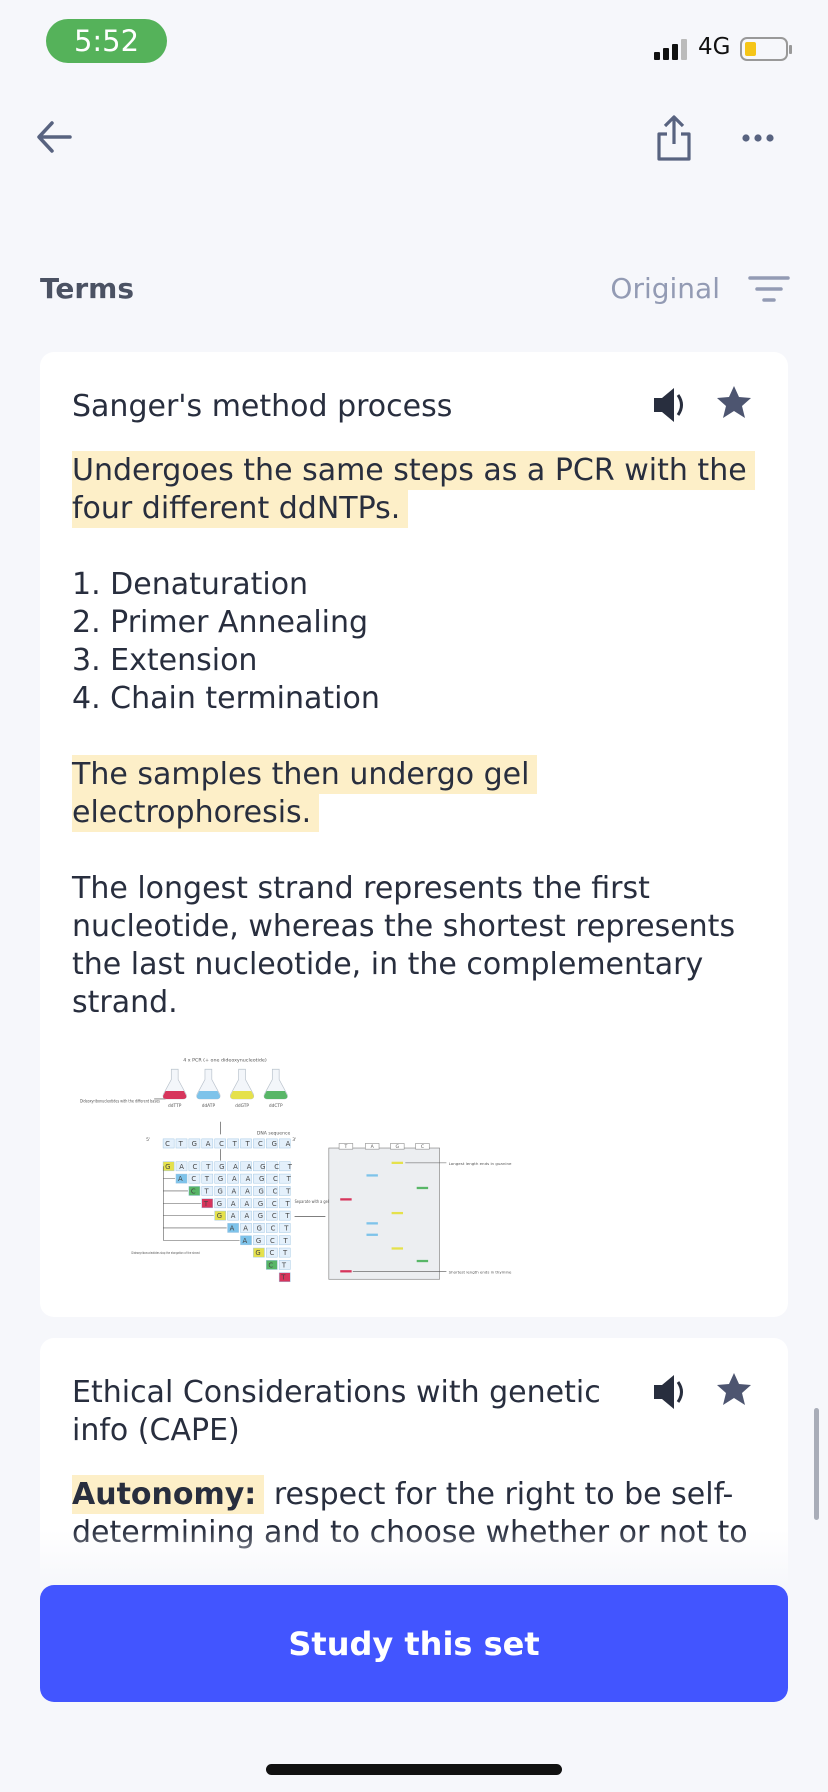 The height and width of the screenshot is (1792, 828). Describe the element at coordinates (674, 138) in the screenshot. I see `share-button` at that location.